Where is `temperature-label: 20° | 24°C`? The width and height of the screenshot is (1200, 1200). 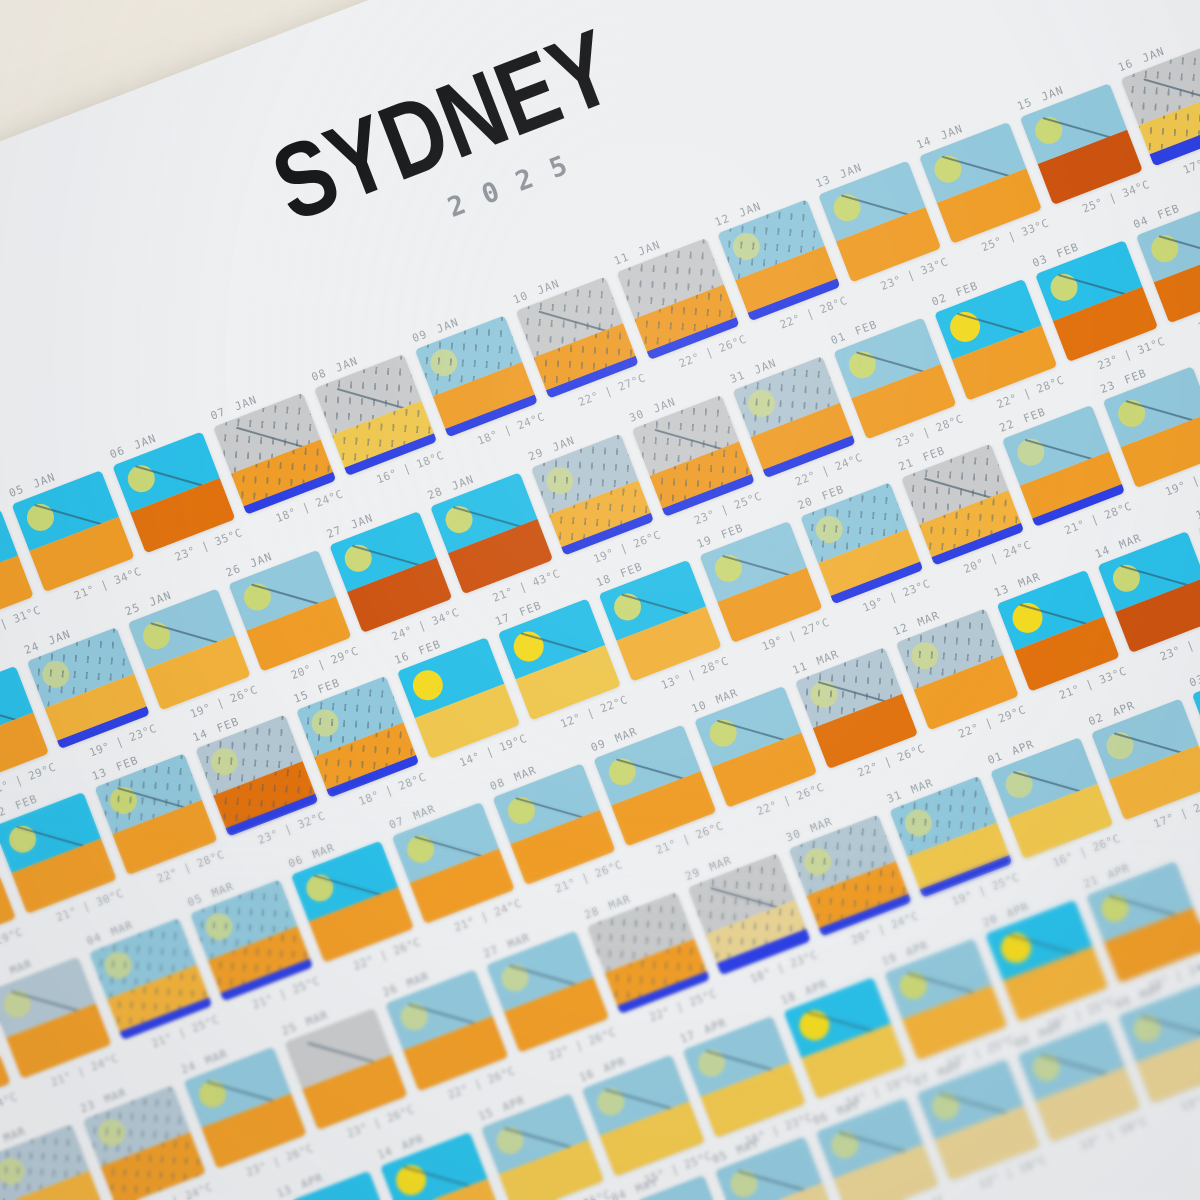 temperature-label: 20° | 24°C is located at coordinates (10, 1109).